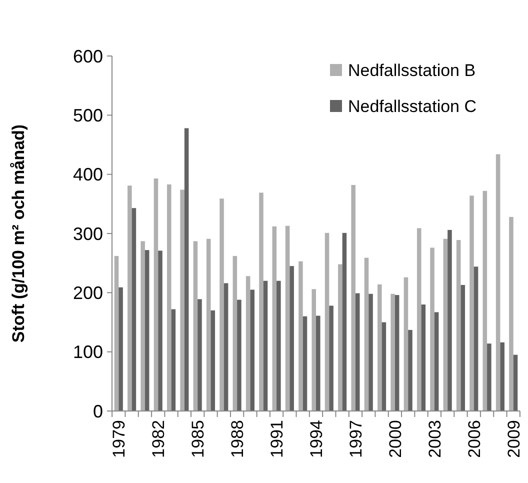 This screenshot has width=528, height=483. I want to click on x-tick-label: 1985, so click(198, 439).